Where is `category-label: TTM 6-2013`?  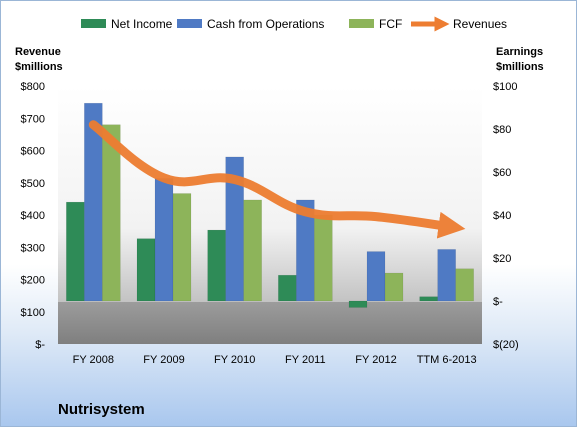
category-label: TTM 6-2013 is located at coordinates (447, 360).